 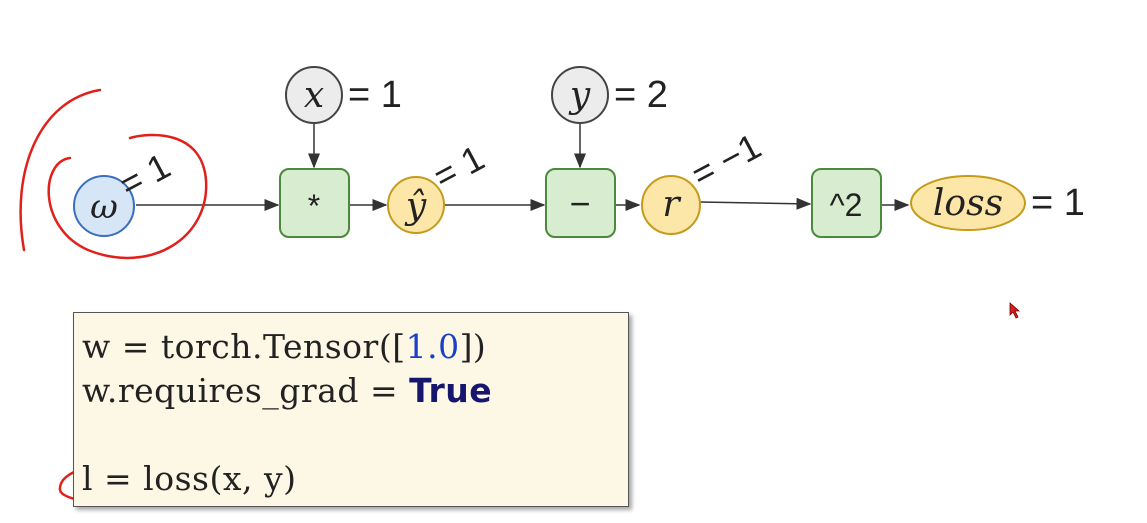 I want to click on code-line-1: w = torch.Tensor([1.0]), so click(x=284, y=346).